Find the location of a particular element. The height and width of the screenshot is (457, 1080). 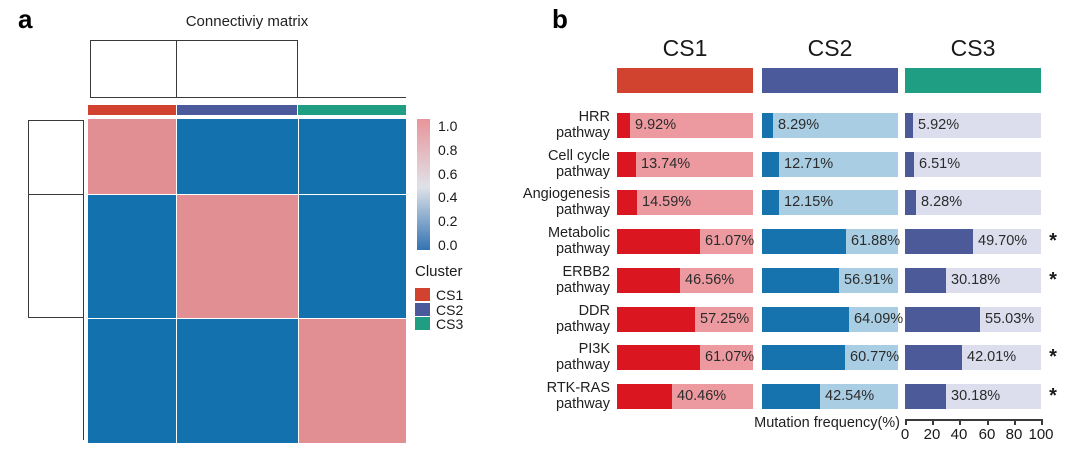

bar-value-label: 49.70% is located at coordinates (1003, 241).